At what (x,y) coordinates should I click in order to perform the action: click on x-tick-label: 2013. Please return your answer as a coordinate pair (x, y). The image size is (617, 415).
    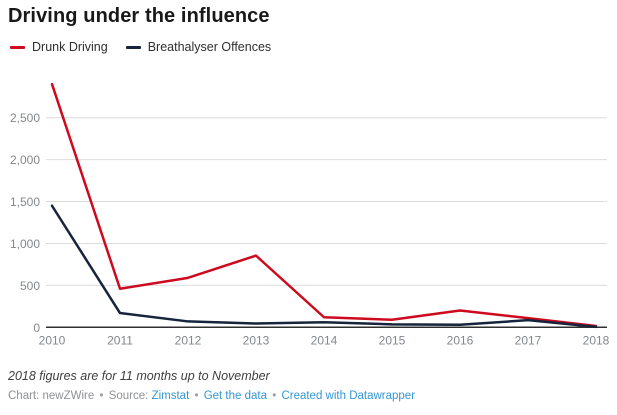
    Looking at the image, I should click on (256, 340).